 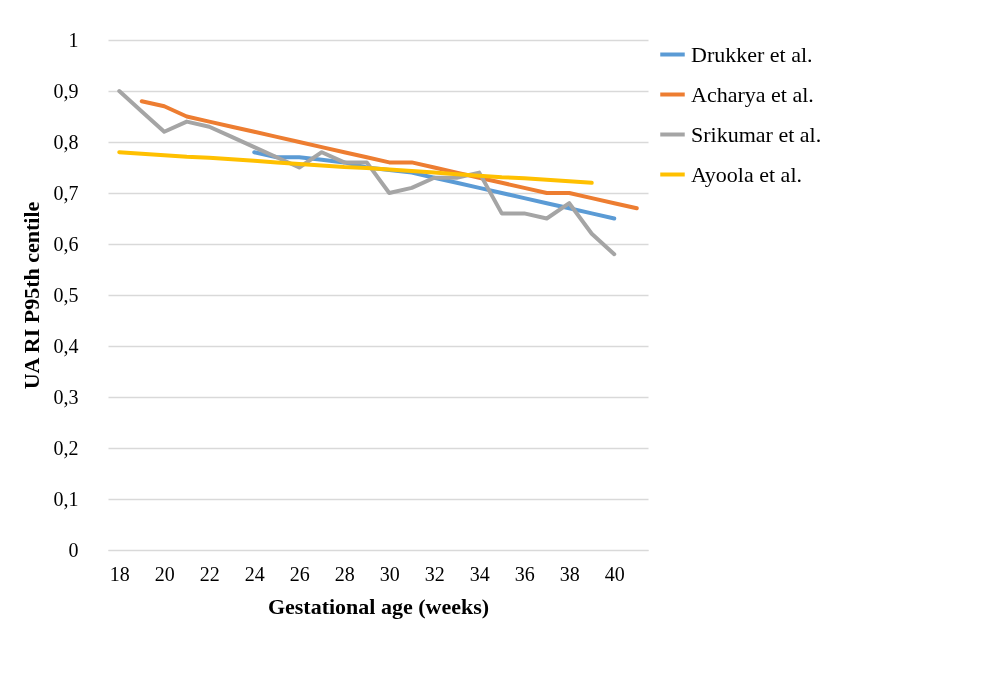 I want to click on y-tick-label: 0,2, so click(x=66, y=447).